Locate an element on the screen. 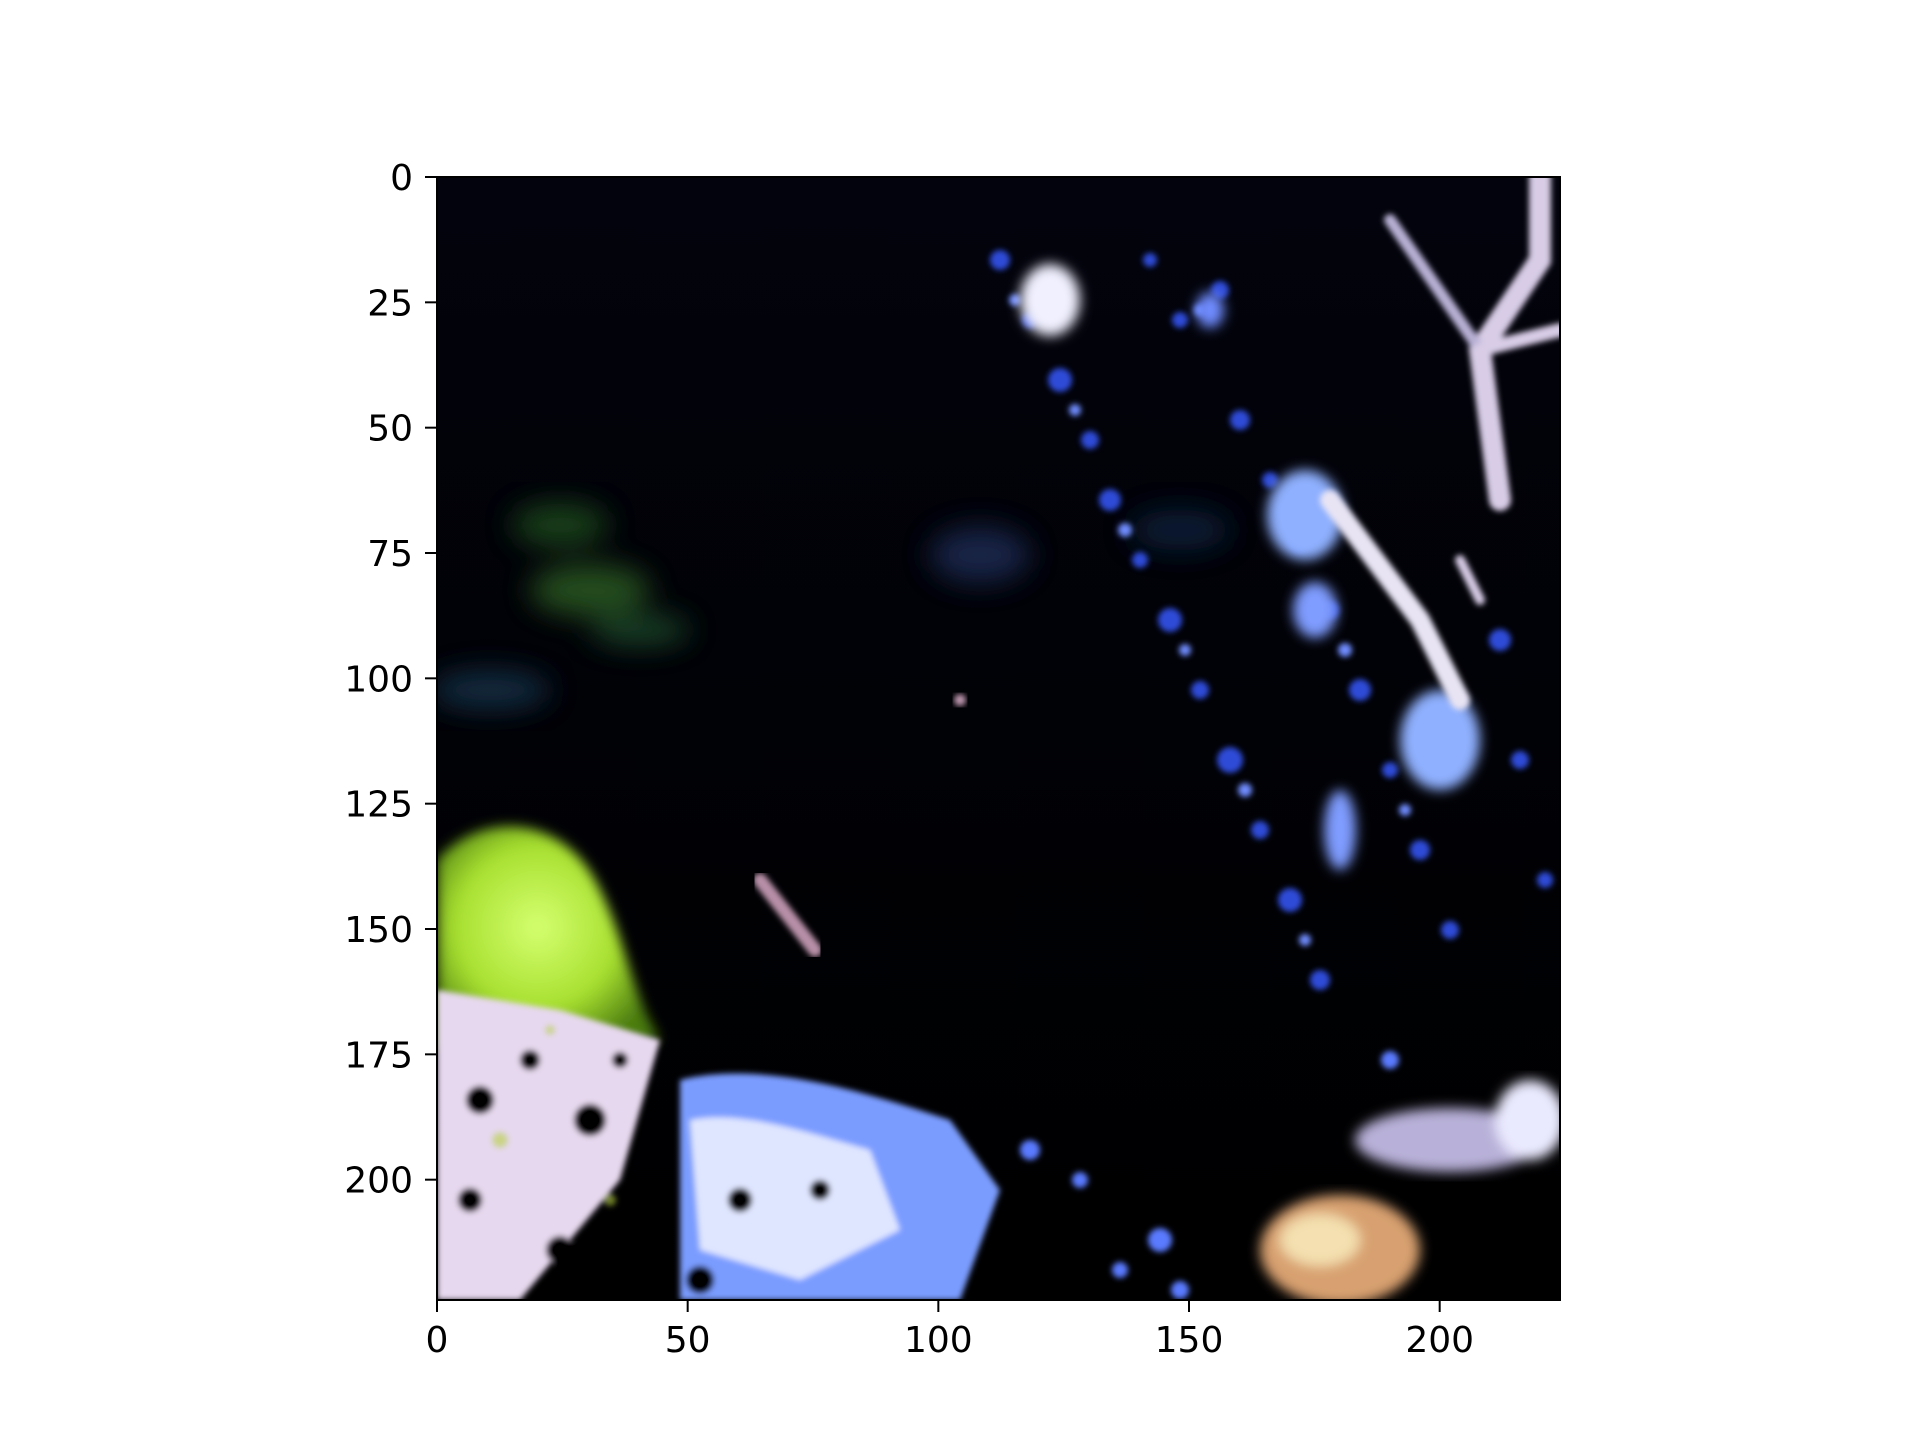  y-tick-label: 50 is located at coordinates (390, 429).